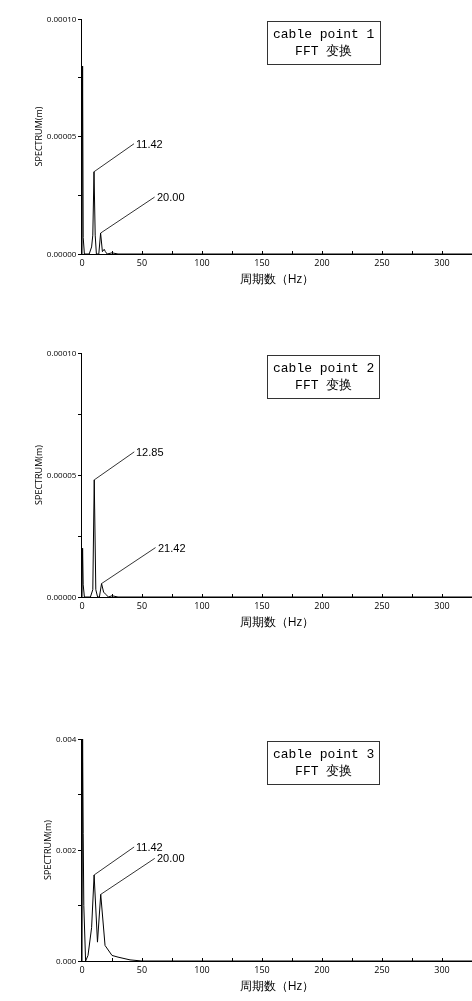  Describe the element at coordinates (66, 849) in the screenshot. I see `y-tick-label: 0.002` at that location.